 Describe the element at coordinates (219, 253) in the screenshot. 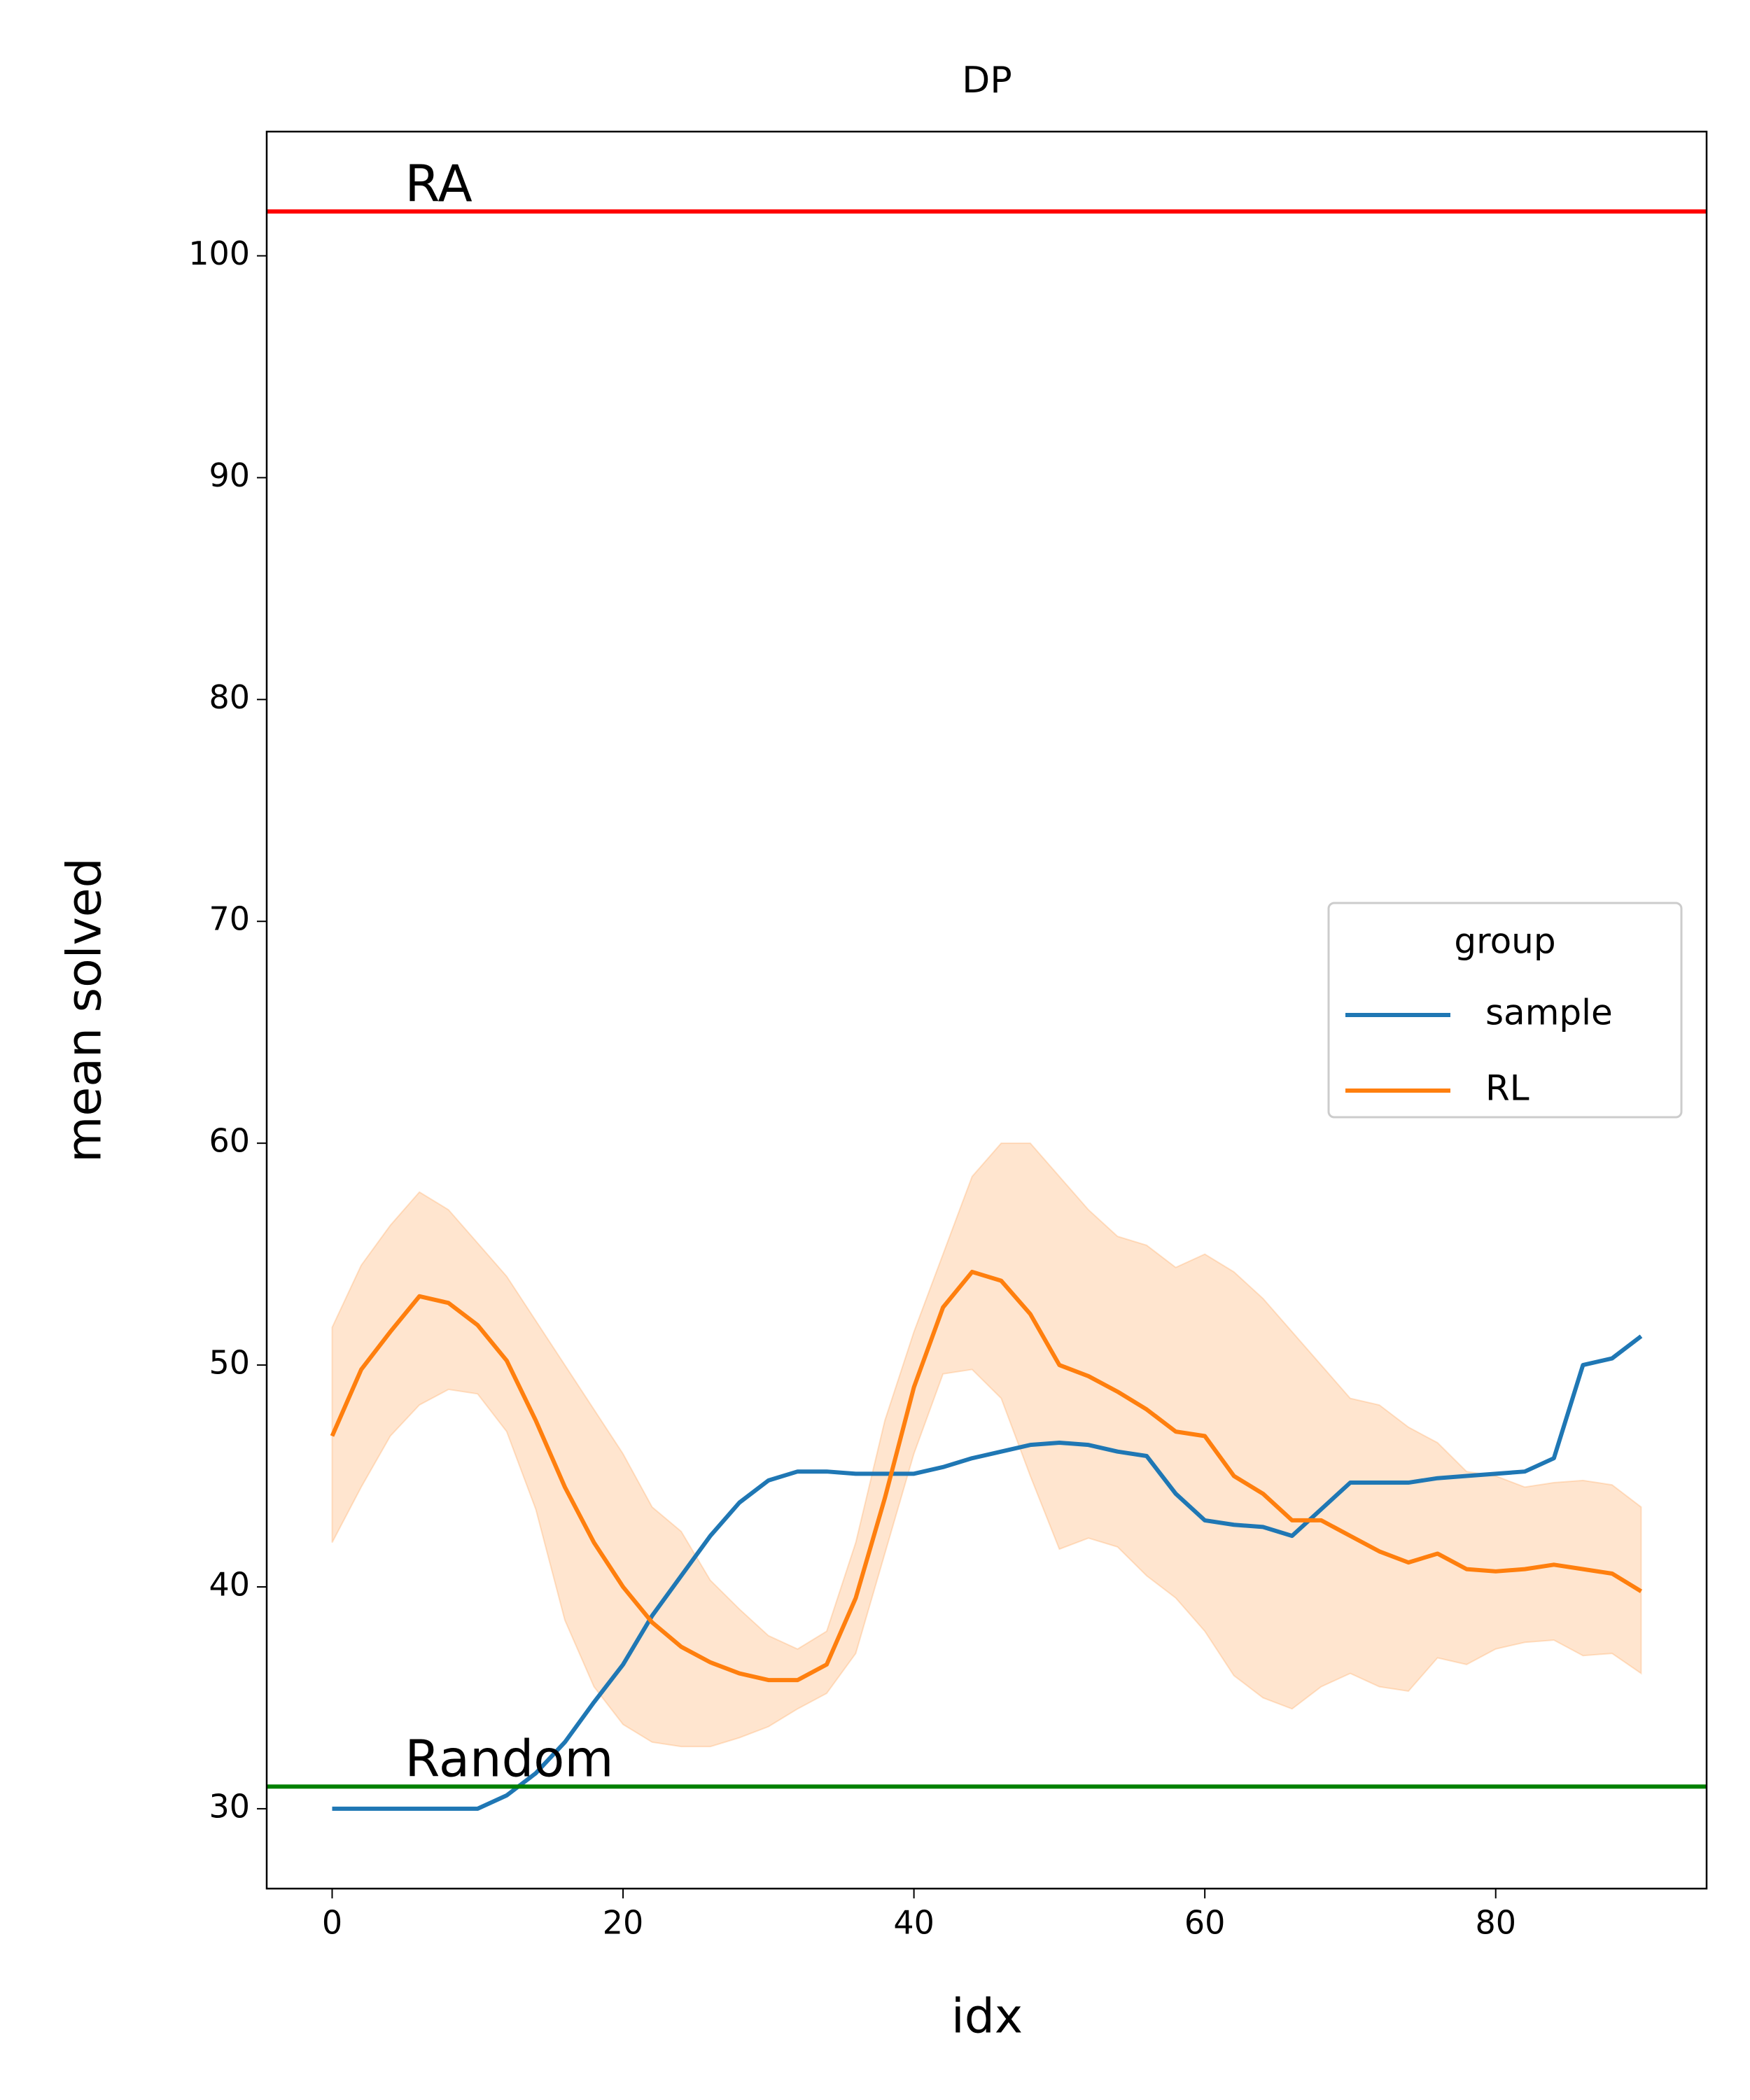

I see `y-tick-label: 100` at that location.